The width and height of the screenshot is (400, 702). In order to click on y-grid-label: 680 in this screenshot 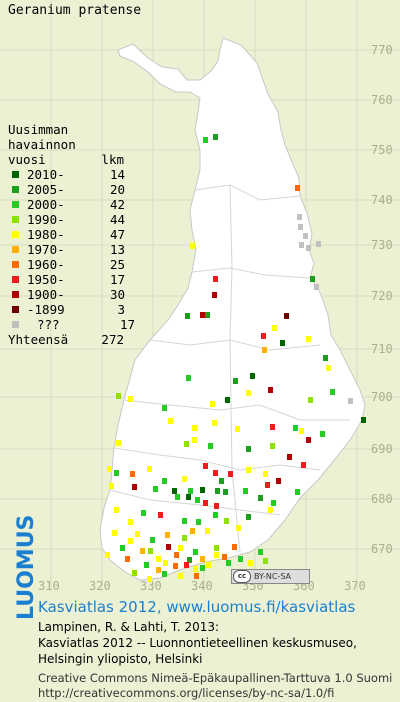, I will do `click(382, 499)`.